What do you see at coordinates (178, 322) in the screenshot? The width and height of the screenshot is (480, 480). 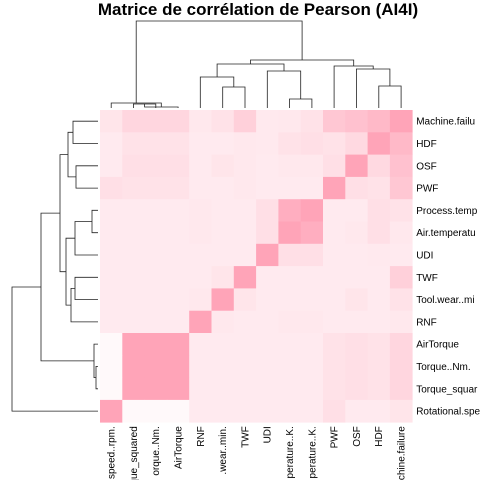 I see `heatmap-cell-r9-c3` at bounding box center [178, 322].